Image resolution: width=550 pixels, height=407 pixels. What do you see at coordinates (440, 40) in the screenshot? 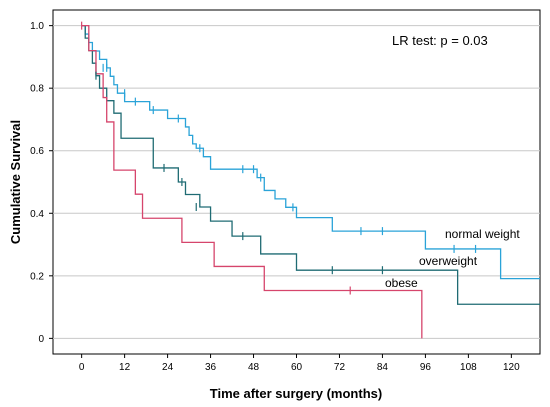
I see `lr-test-annotation: LR test: p = 0.03` at bounding box center [440, 40].